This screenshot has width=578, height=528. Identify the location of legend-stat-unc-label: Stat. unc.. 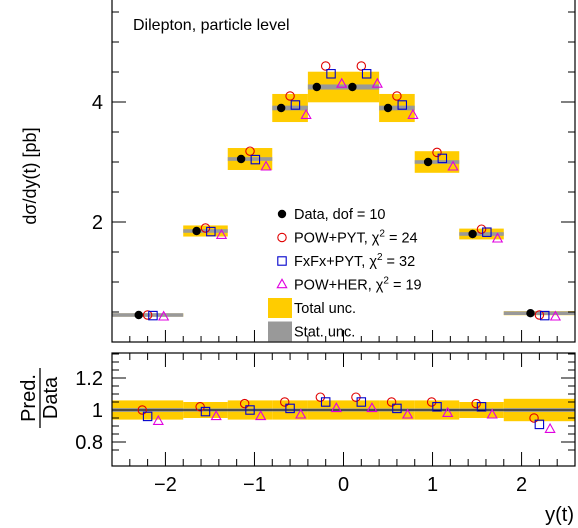
(324, 333).